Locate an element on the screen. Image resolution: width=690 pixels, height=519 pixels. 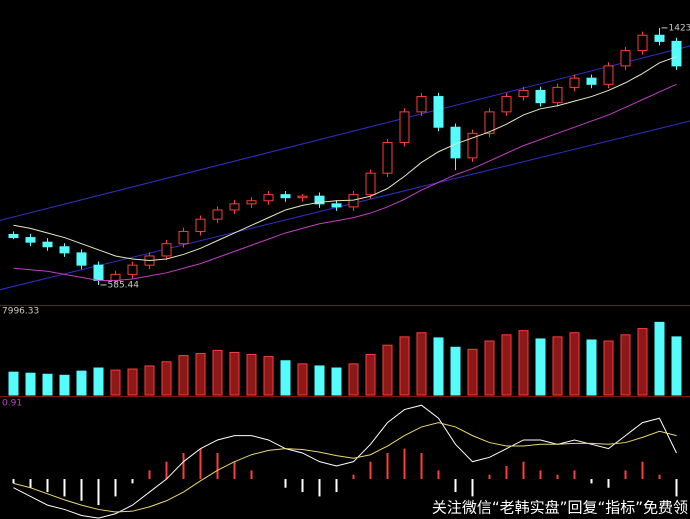
high-label: 1423.96 is located at coordinates (679, 28).